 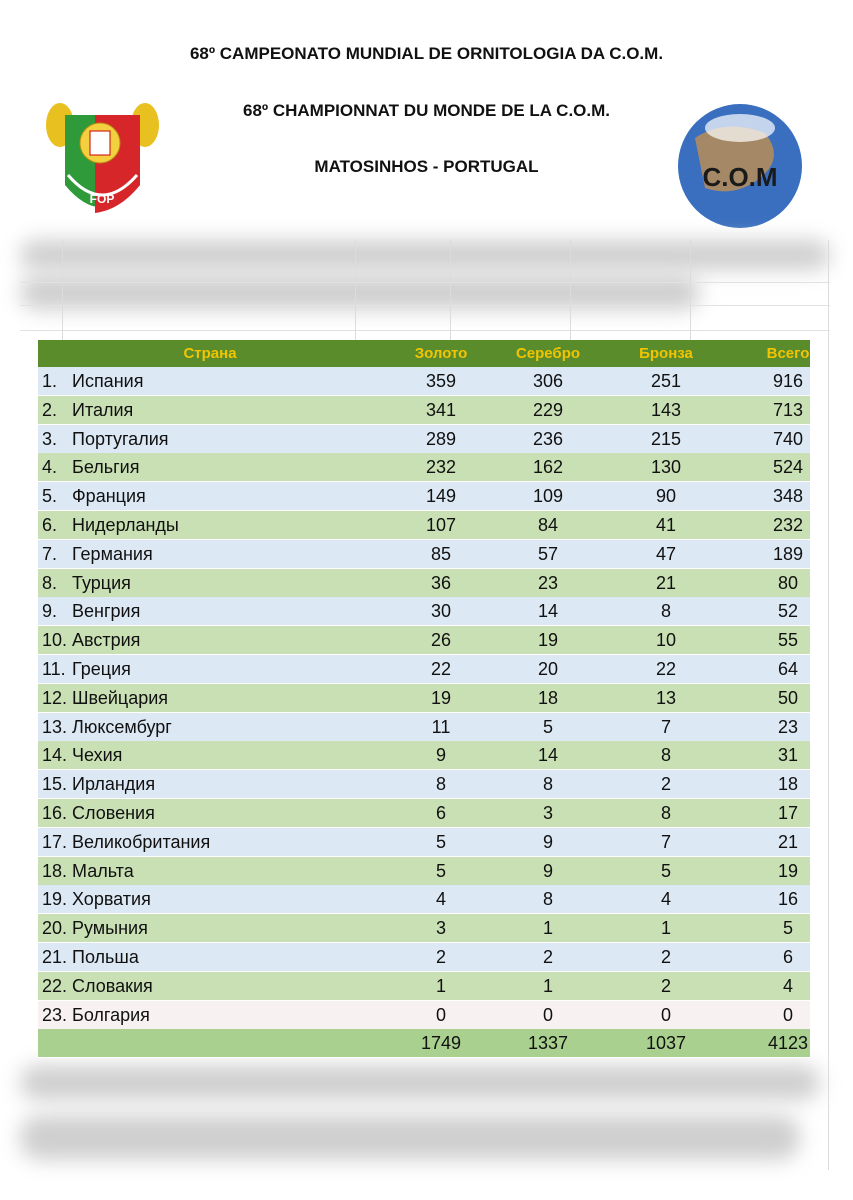 I want to click on medal-count: 524, so click(x=788, y=467).